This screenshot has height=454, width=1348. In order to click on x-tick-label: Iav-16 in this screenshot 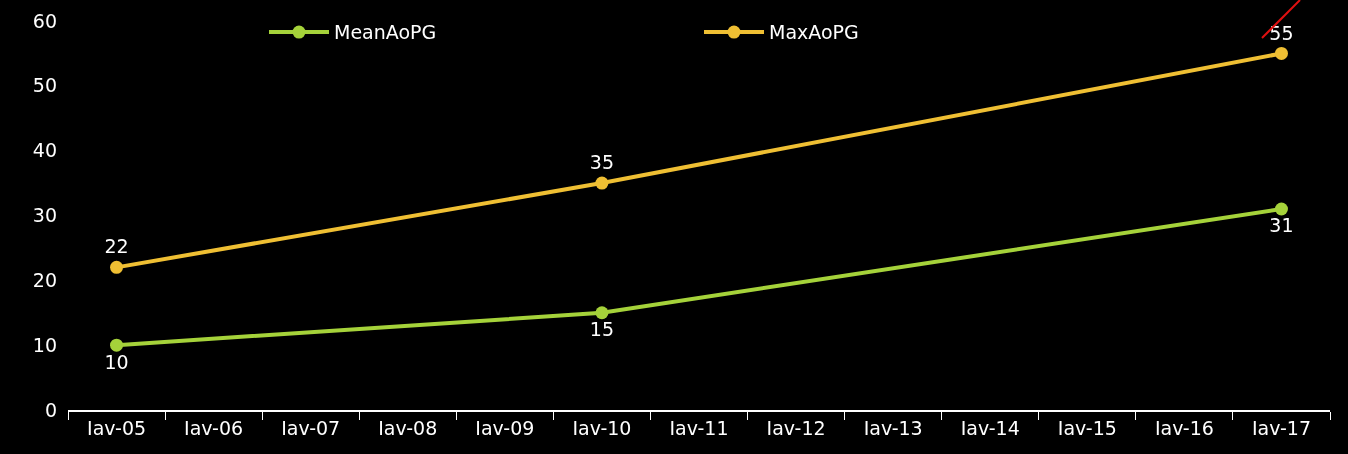, I will do `click(1184, 427)`.